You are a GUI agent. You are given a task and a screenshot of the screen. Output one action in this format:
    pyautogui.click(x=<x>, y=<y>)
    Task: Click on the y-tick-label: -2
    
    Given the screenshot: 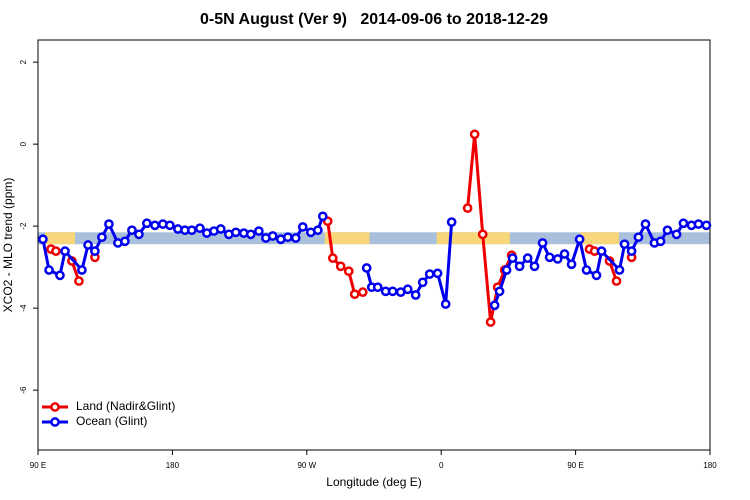 What is the action you would take?
    pyautogui.click(x=23, y=226)
    